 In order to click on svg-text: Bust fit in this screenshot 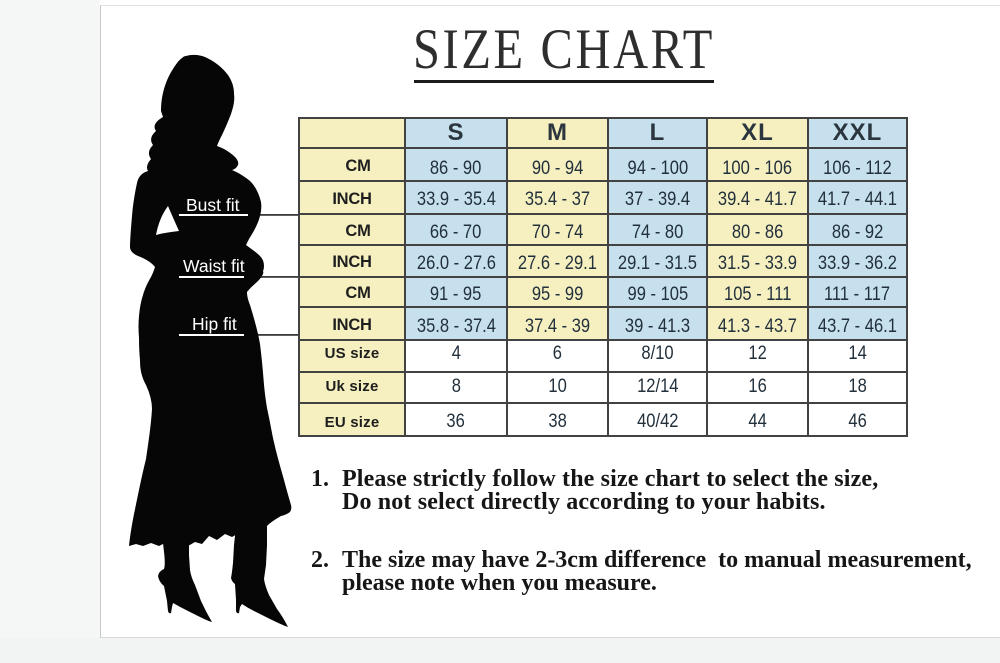, I will do `click(213, 205)`.